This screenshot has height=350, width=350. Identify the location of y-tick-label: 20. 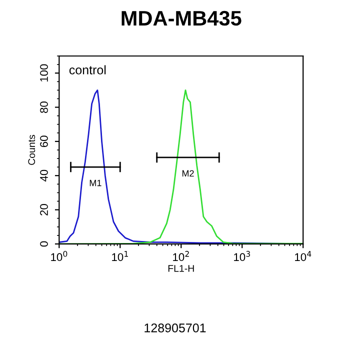
(44, 210).